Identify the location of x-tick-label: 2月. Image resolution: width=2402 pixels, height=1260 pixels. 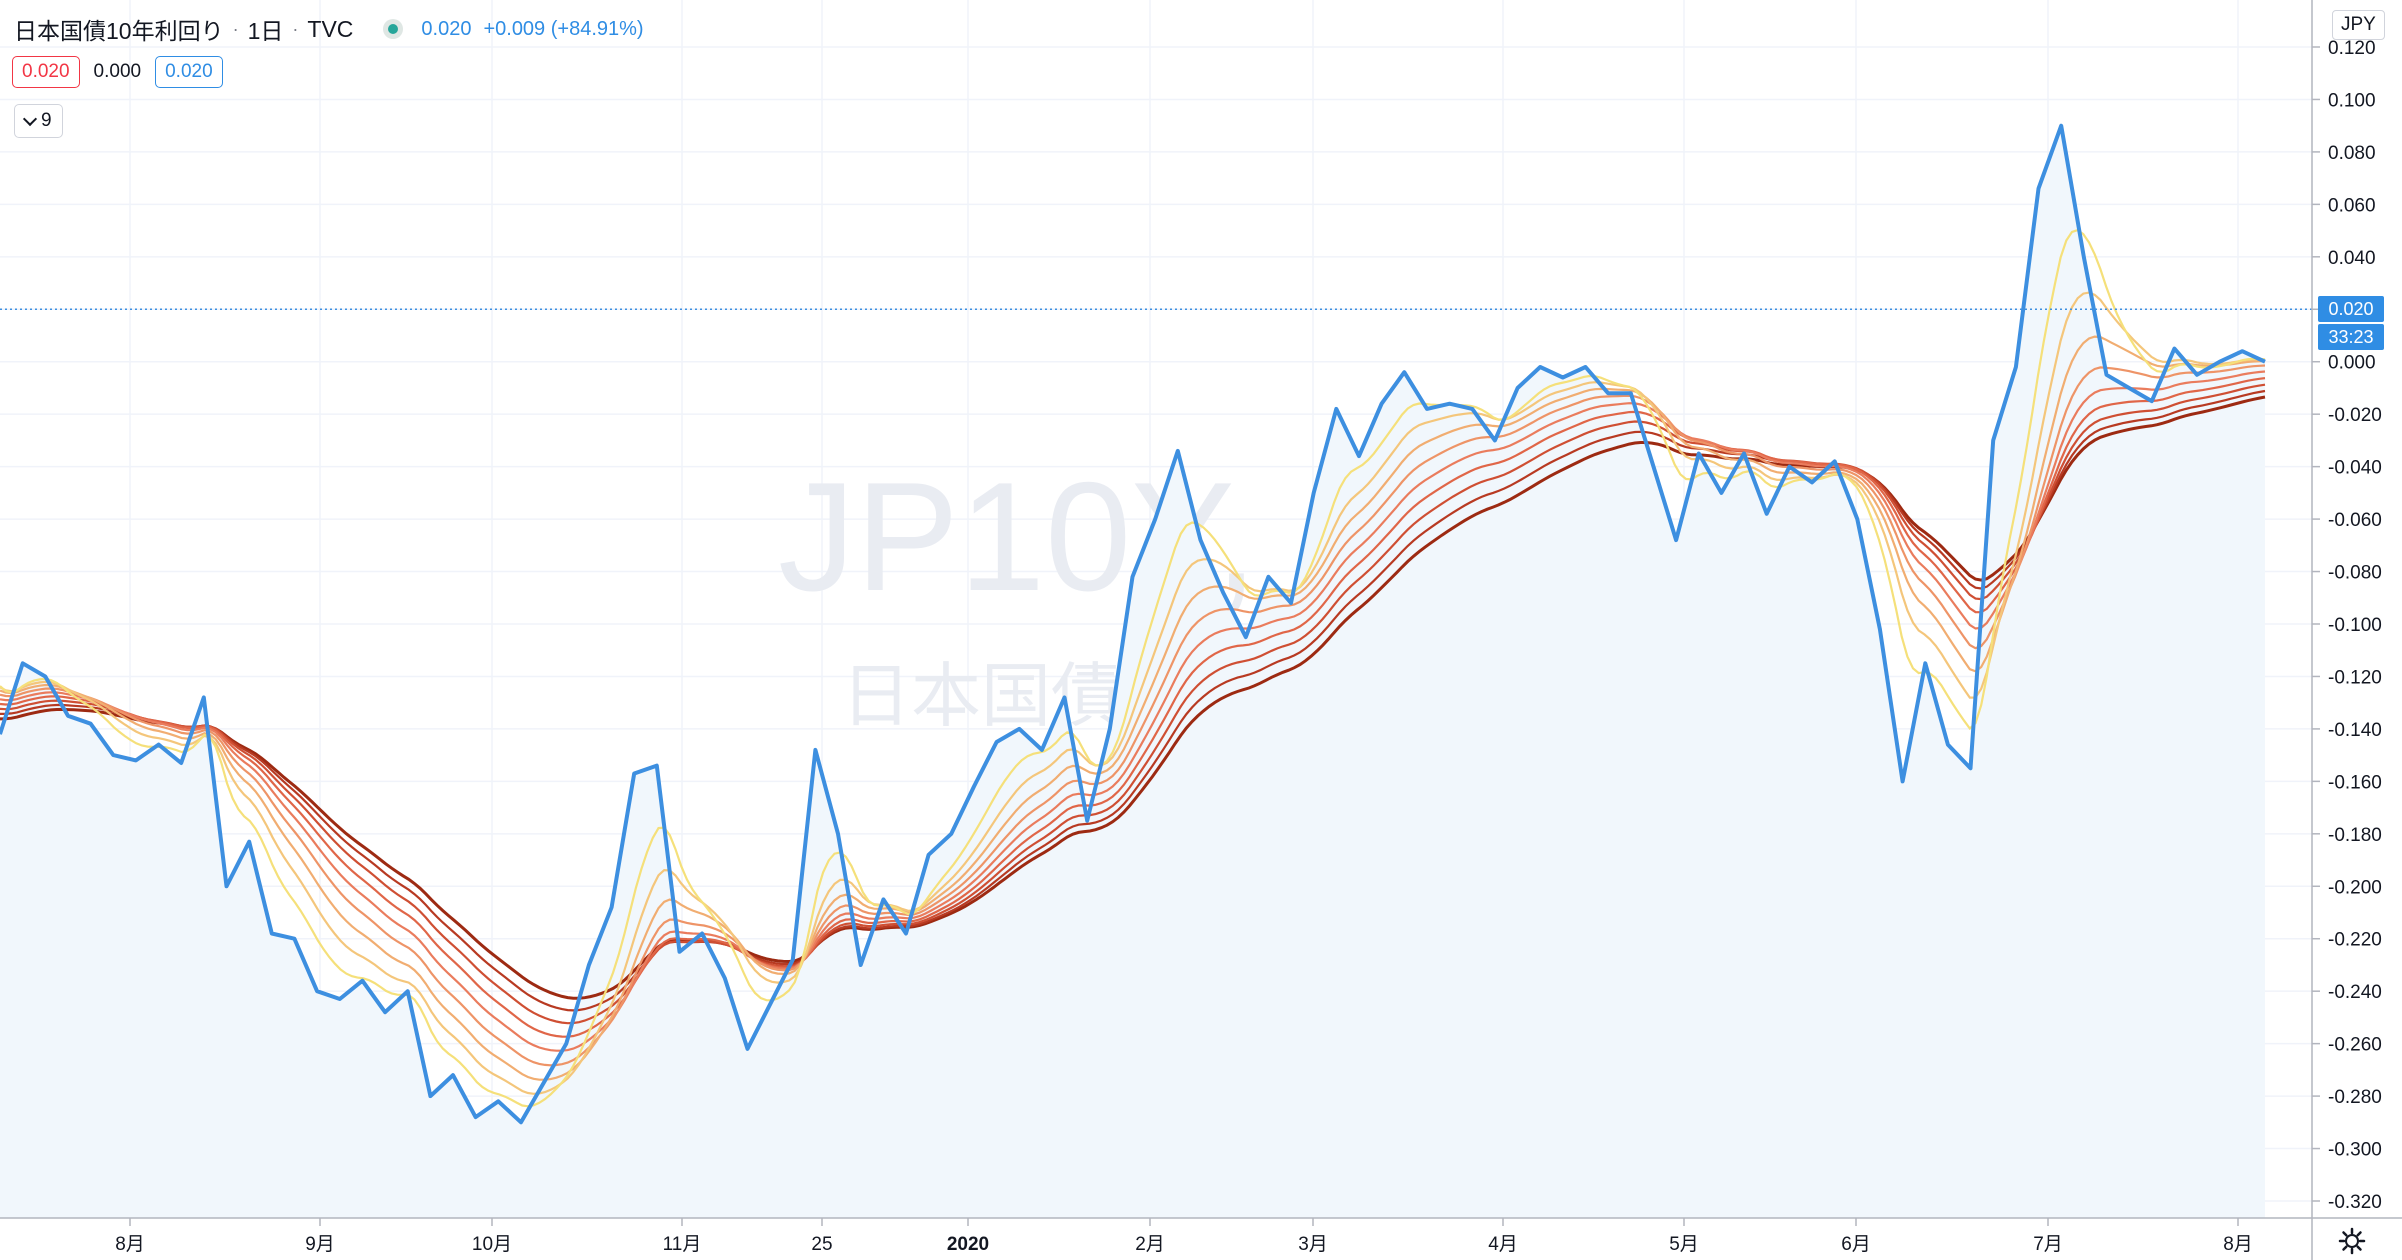
(1150, 1244).